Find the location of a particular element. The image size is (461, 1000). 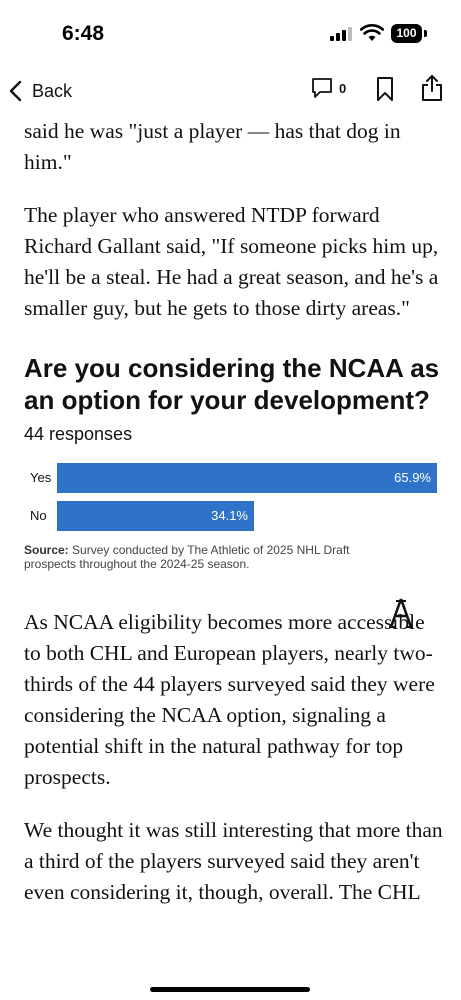

bar-row: Yes 65.9% is located at coordinates (234, 478).